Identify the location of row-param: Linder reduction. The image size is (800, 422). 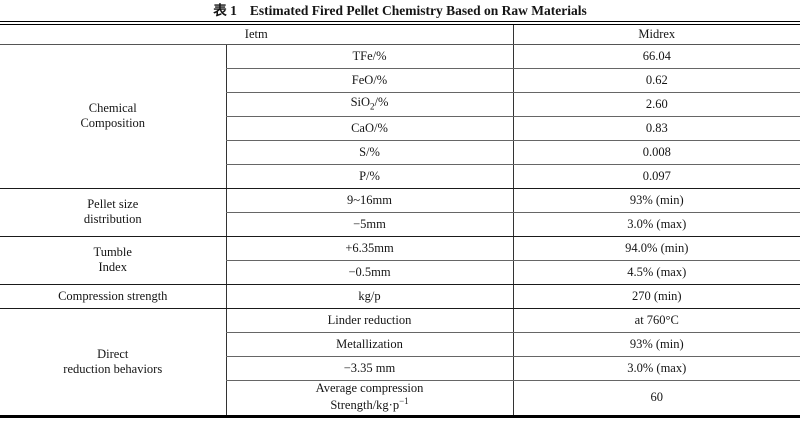
(369, 320).